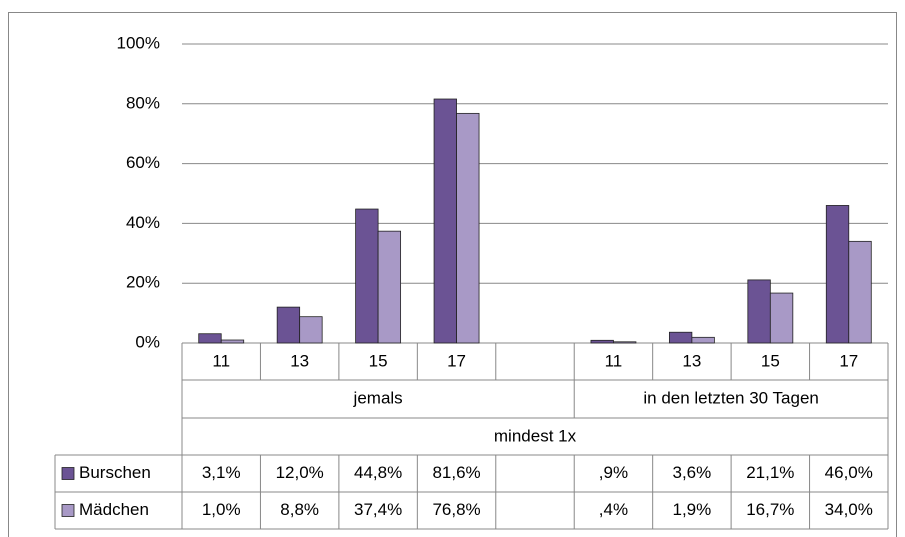 Image resolution: width=905 pixels, height=537 pixels. I want to click on value-label: 46,0%, so click(849, 472).